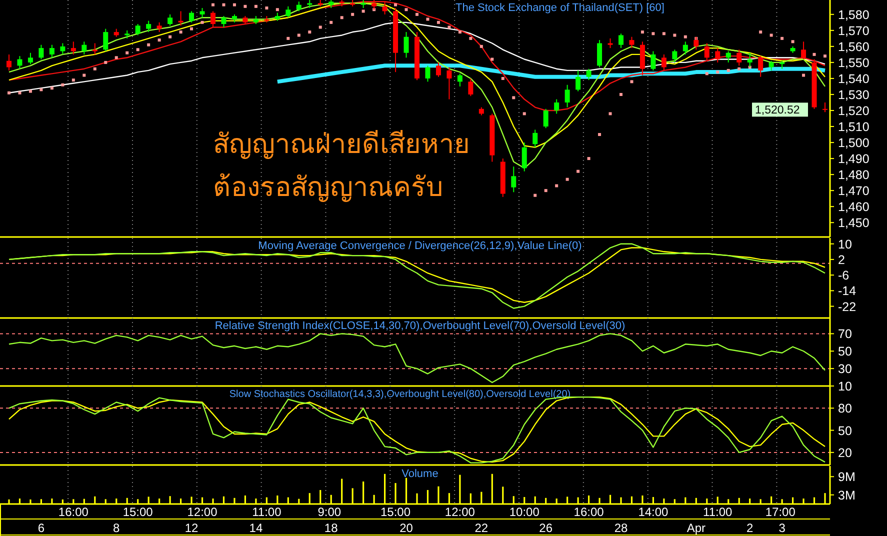  What do you see at coordinates (420, 326) in the screenshot?
I see `chart-title: Relative Strength Index(CLOSE,14,30,70),Overbought Level(70),Oversold Level(30)` at bounding box center [420, 326].